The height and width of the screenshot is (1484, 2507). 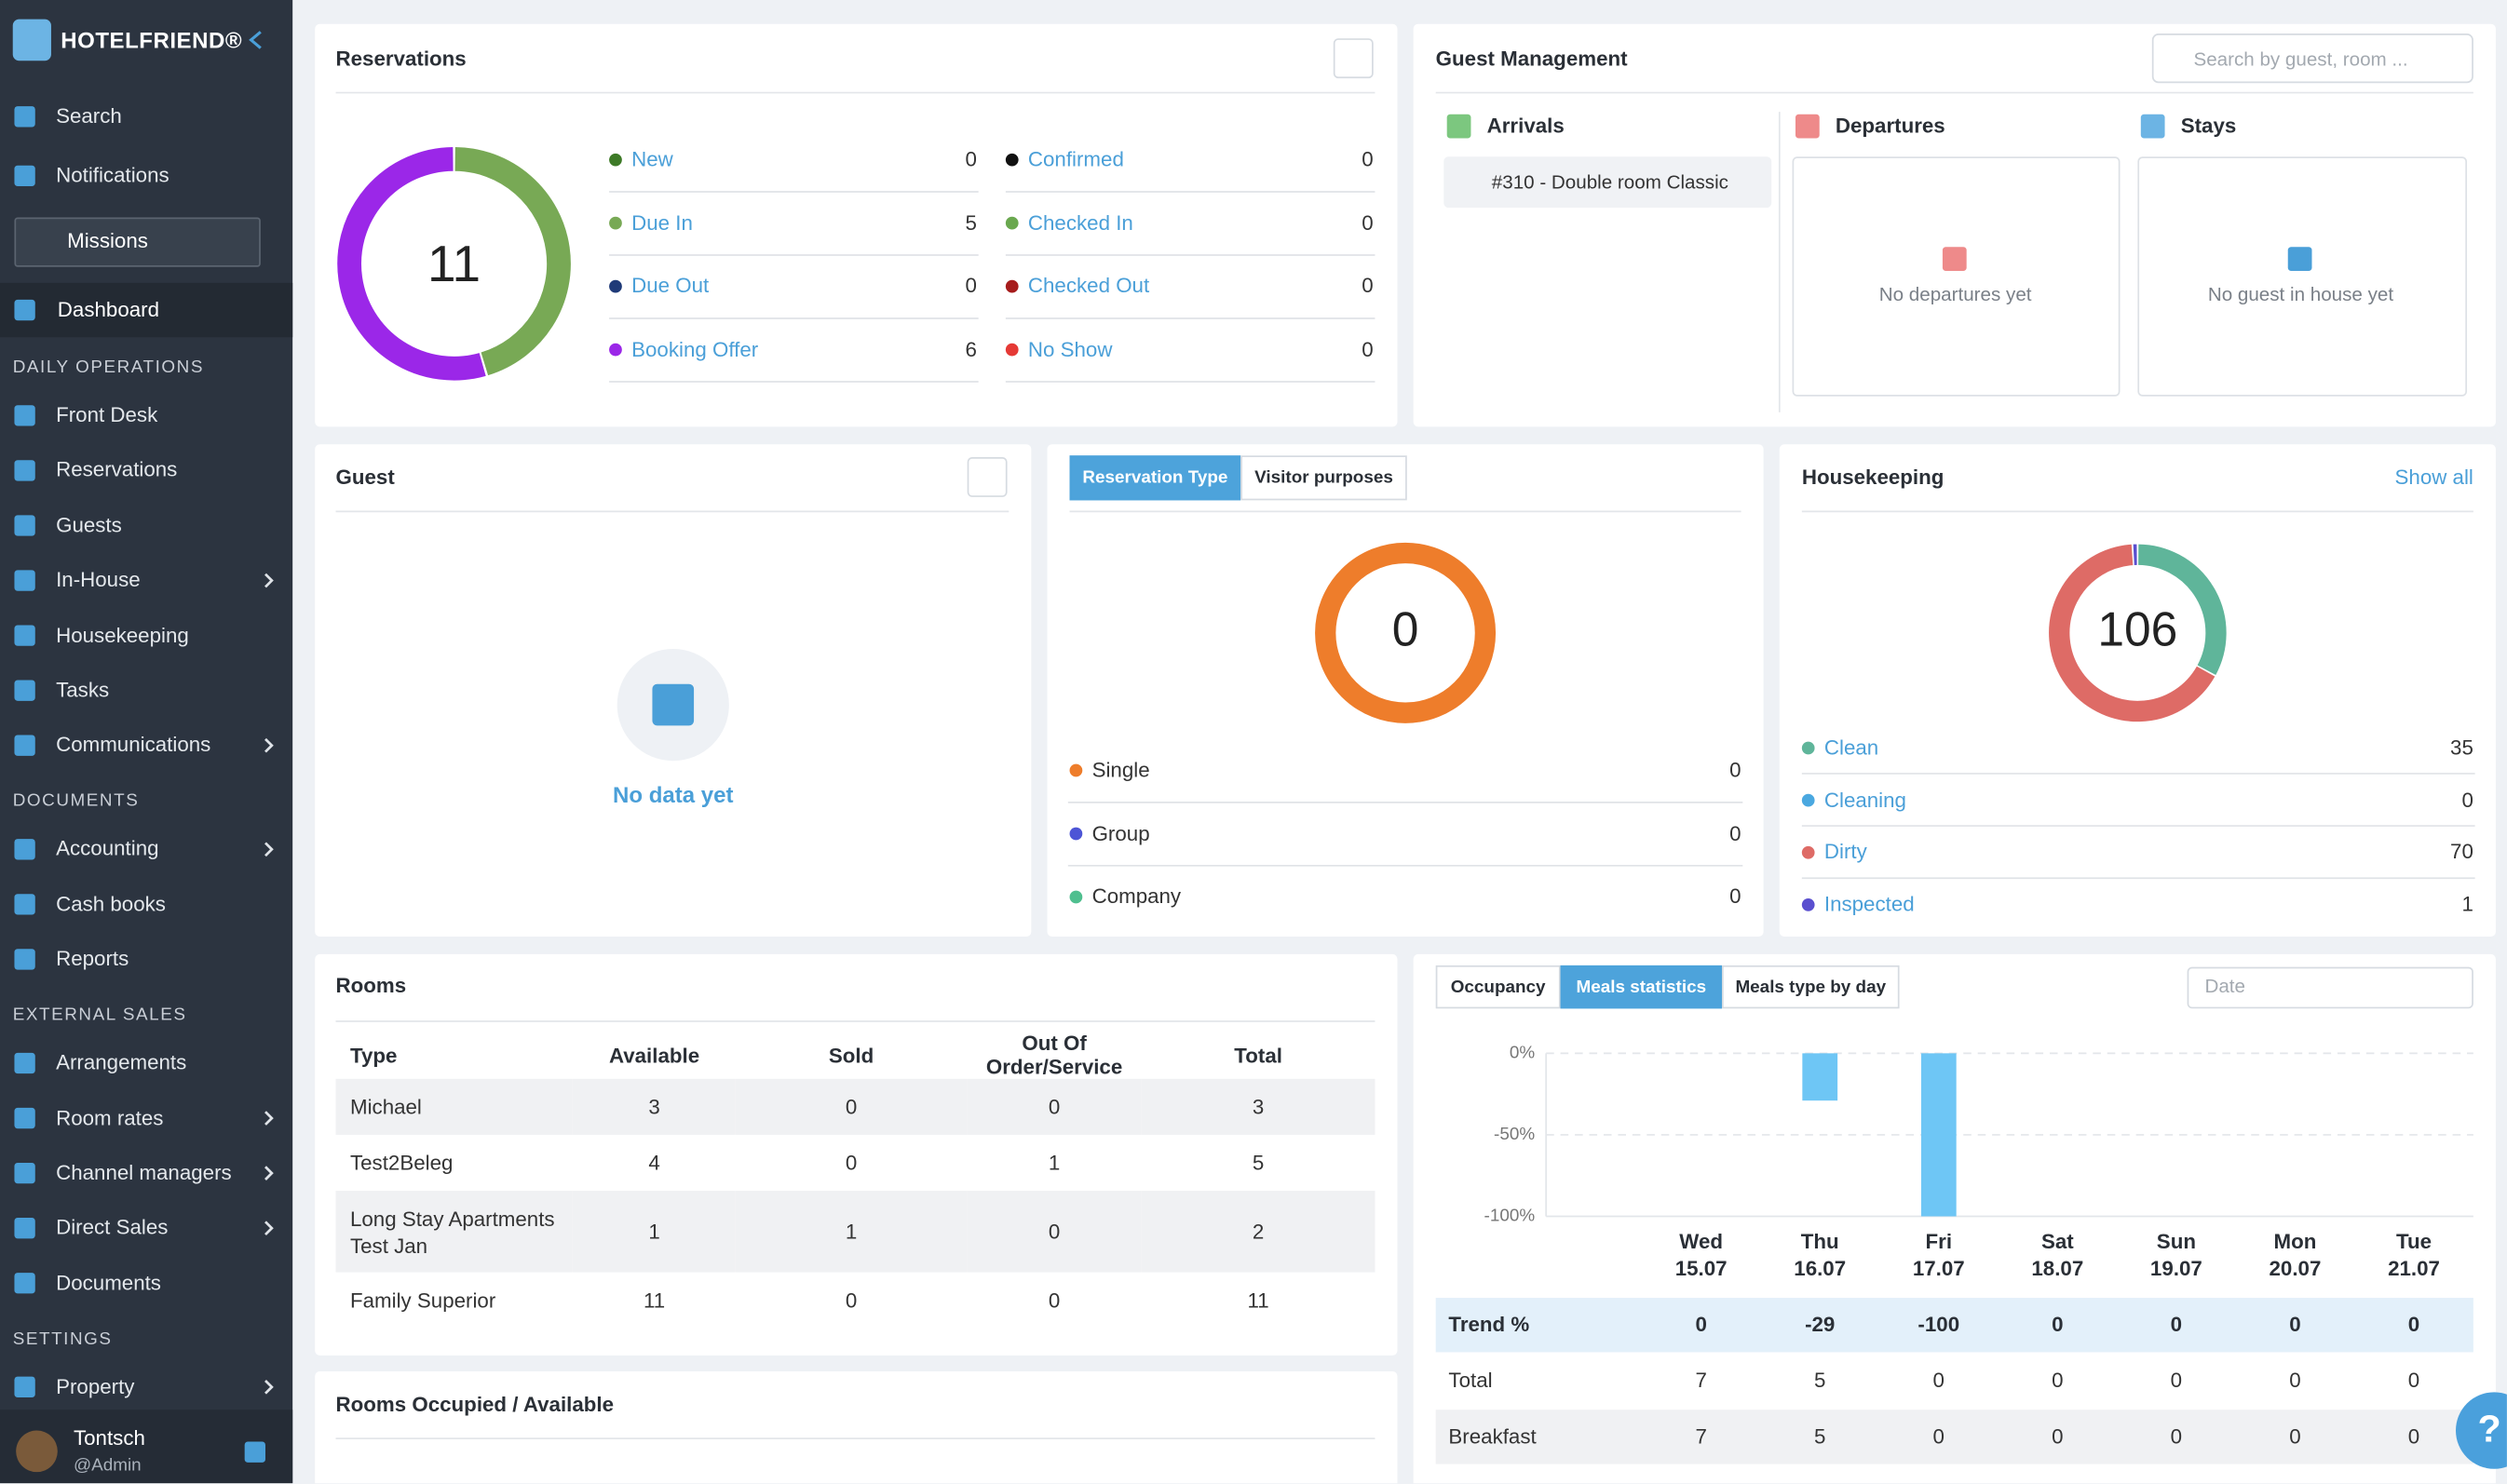 I want to click on nav-item: Direct Sales, so click(x=112, y=1227).